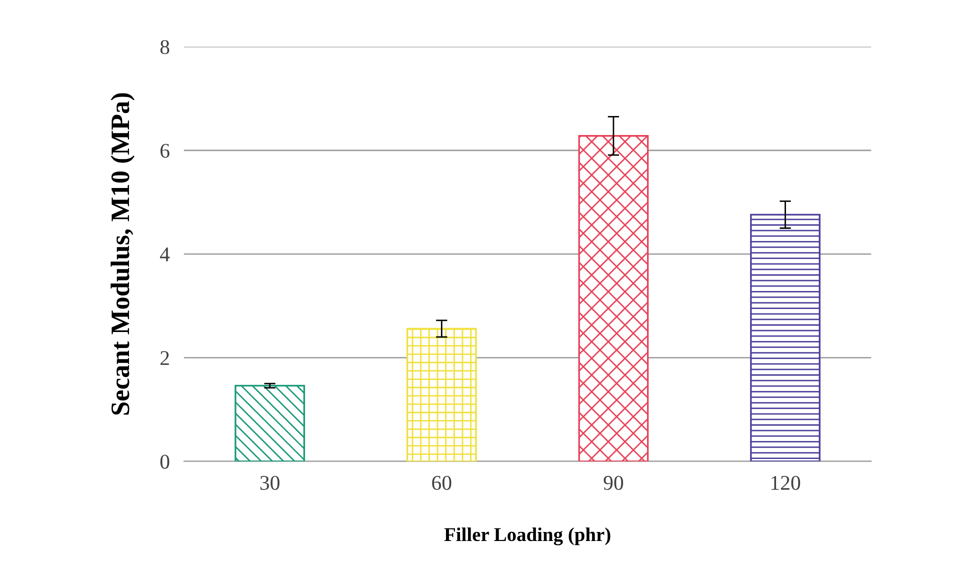 The width and height of the screenshot is (968, 584). What do you see at coordinates (164, 358) in the screenshot?
I see `y-tick-label: 2` at bounding box center [164, 358].